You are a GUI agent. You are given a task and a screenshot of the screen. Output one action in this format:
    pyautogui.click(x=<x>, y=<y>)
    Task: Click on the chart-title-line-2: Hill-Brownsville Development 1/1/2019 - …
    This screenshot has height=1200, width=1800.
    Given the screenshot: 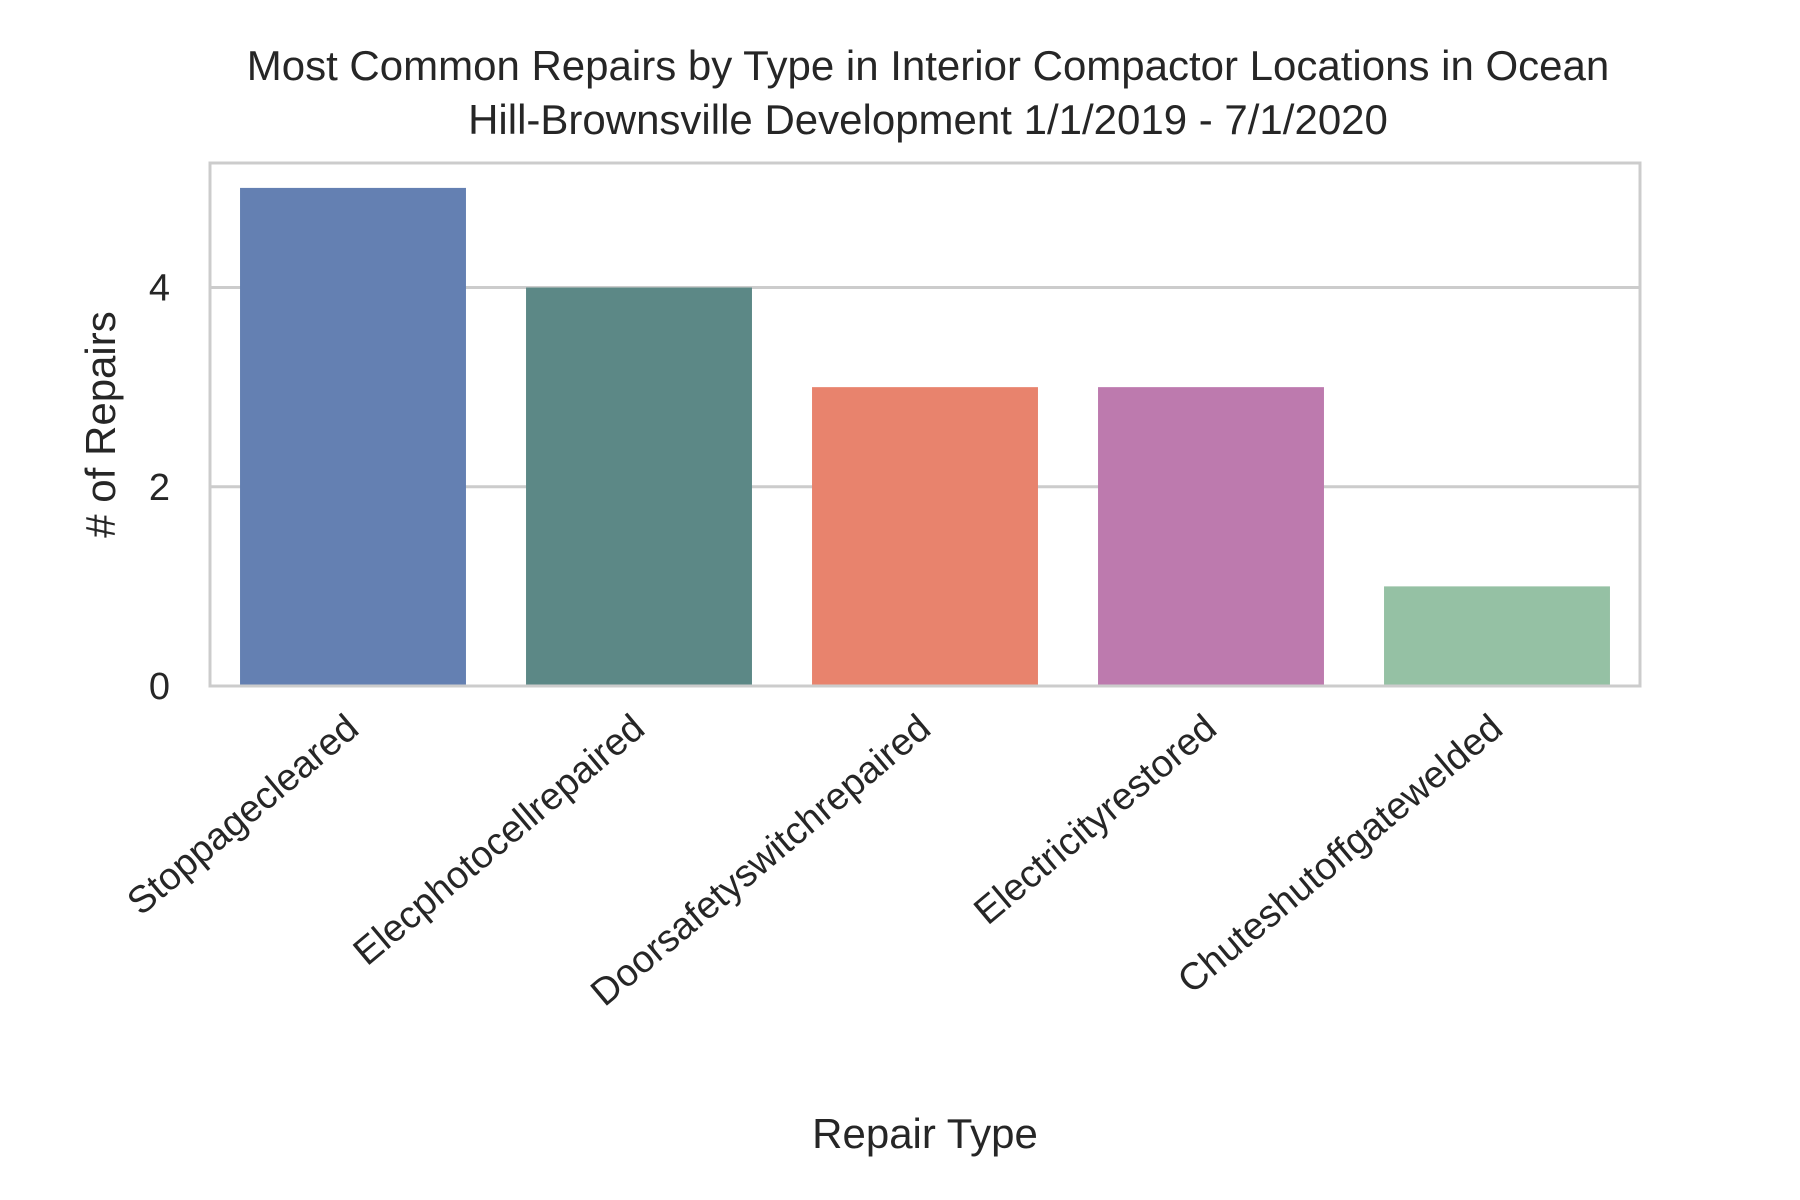 What is the action you would take?
    pyautogui.click(x=928, y=119)
    